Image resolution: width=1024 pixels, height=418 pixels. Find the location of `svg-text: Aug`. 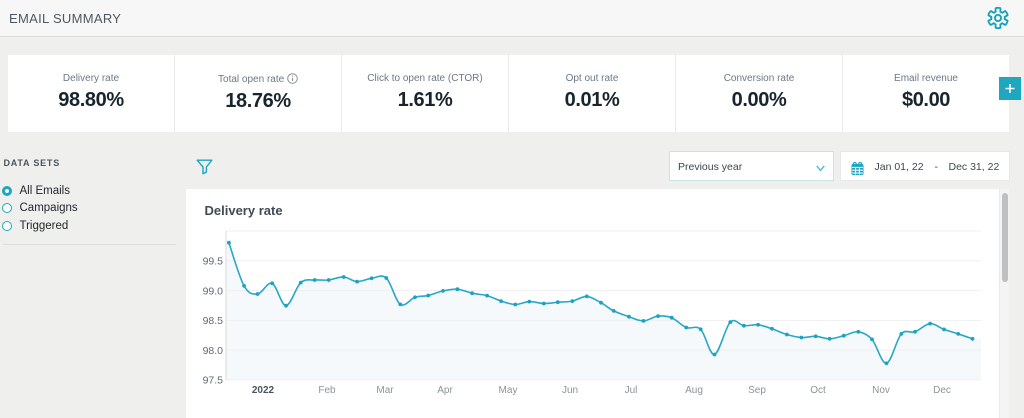

svg-text: Aug is located at coordinates (694, 390).